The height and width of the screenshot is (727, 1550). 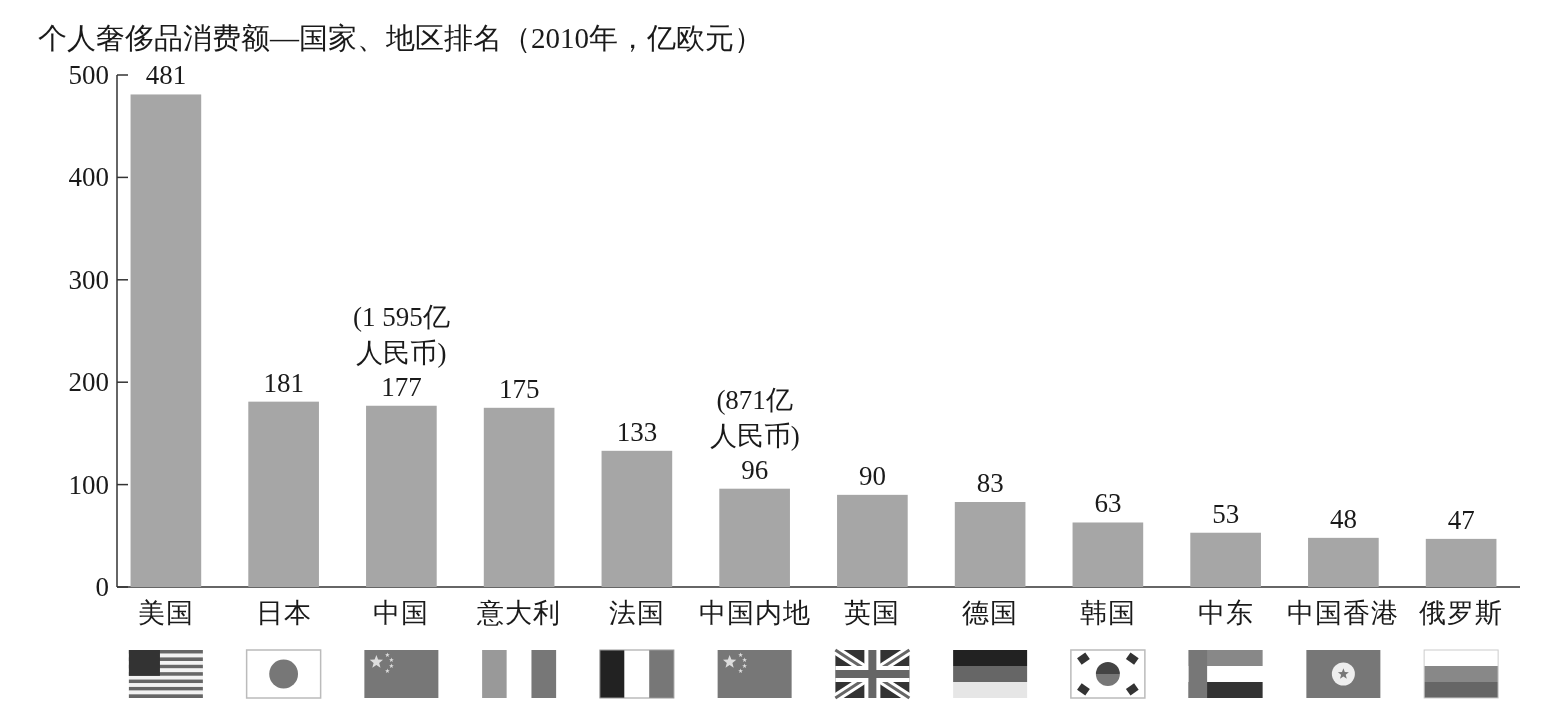 What do you see at coordinates (637, 431) in the screenshot?
I see `data-label: 133` at bounding box center [637, 431].